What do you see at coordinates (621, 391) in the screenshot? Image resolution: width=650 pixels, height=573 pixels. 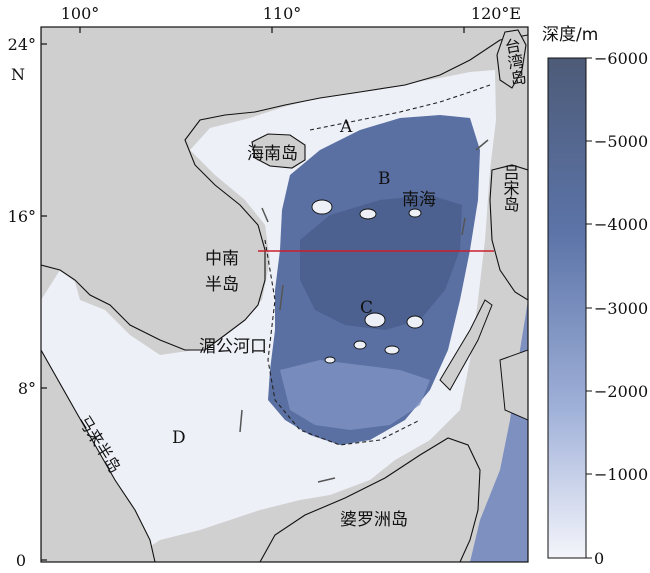 I see `colorbar-tick-2000: −2000` at bounding box center [621, 391].